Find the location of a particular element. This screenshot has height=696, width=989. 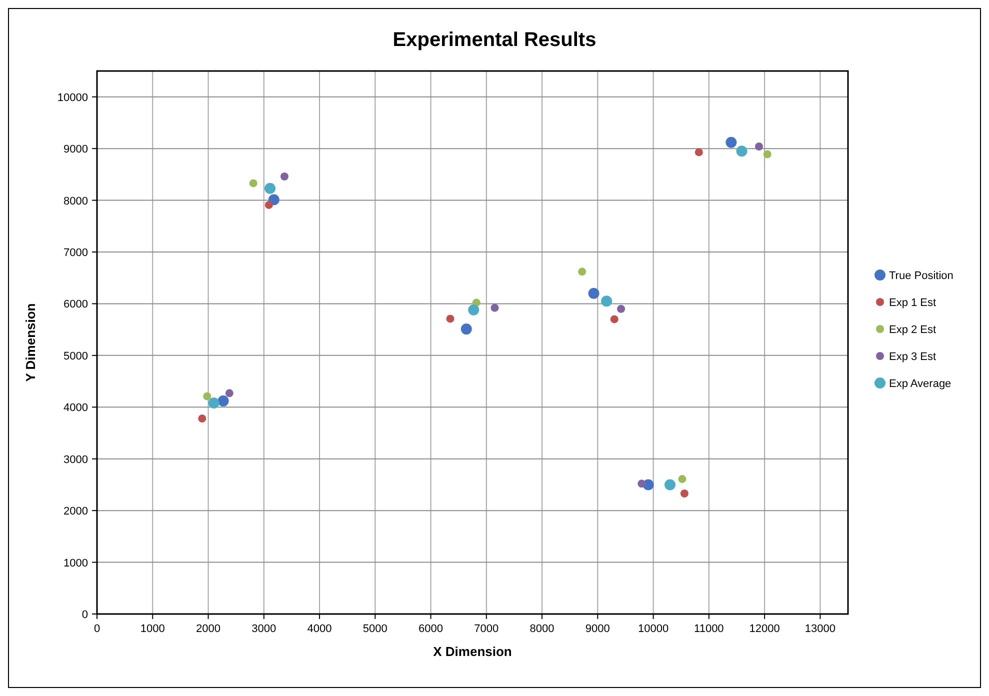

y-tick-label: 10000 is located at coordinates (72, 98).